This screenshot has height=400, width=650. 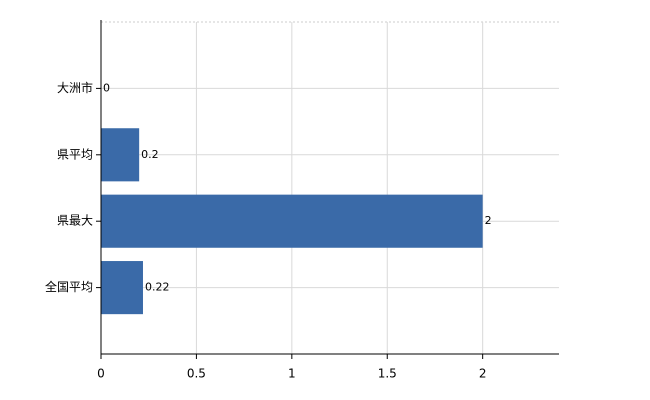 I want to click on x-tick-label: 1, so click(x=292, y=374).